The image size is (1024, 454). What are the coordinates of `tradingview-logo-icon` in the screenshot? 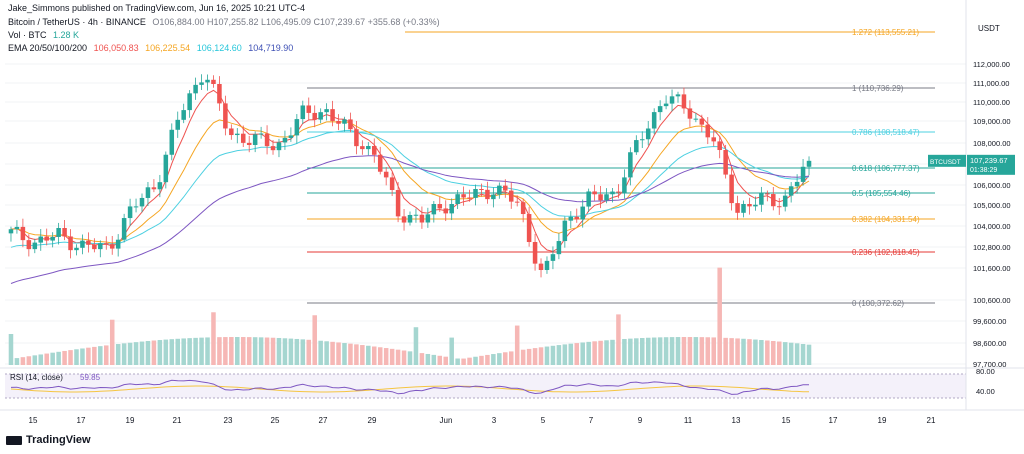 It's located at (14, 440).